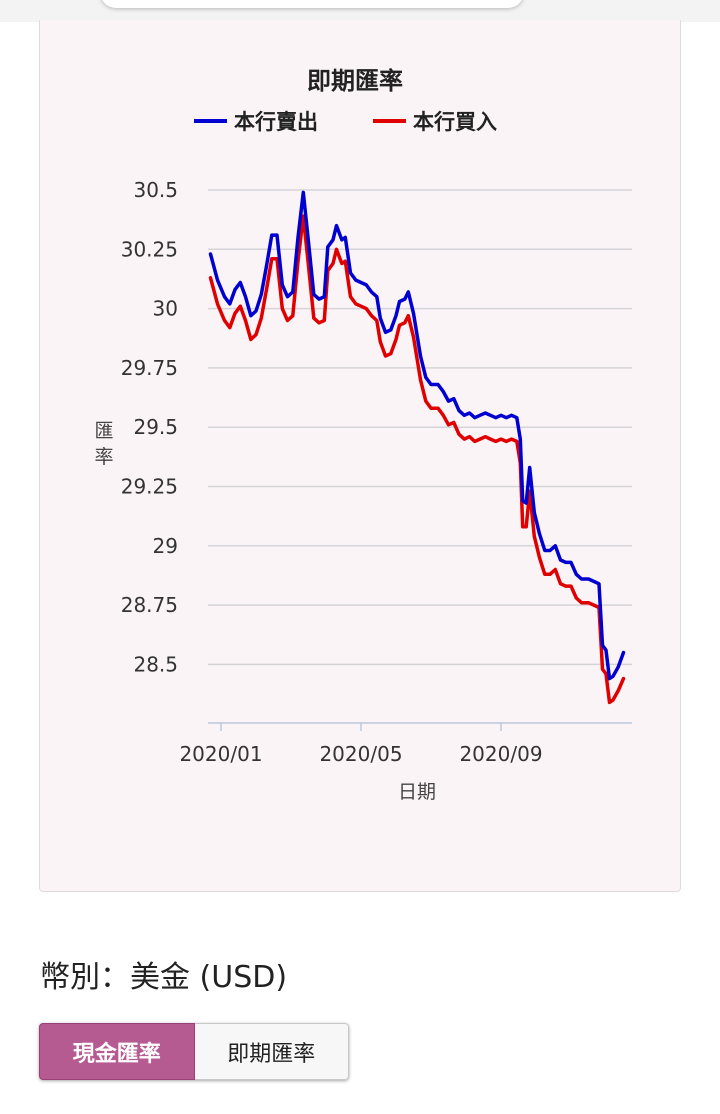 This screenshot has width=720, height=1114. What do you see at coordinates (220, 754) in the screenshot?
I see `x-tick-label: 2020/01` at bounding box center [220, 754].